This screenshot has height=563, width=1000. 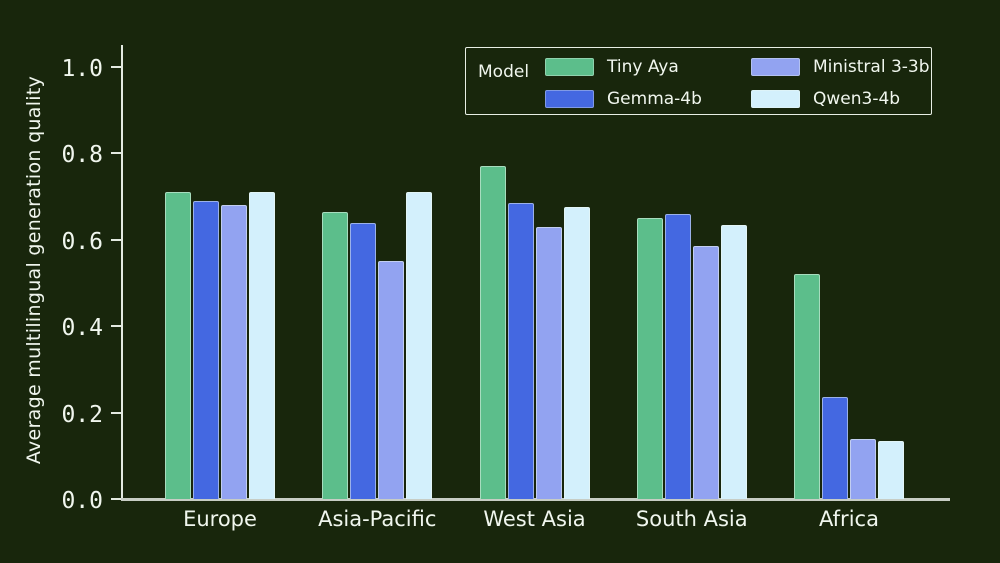 I want to click on x-category-label: South Asia, so click(x=691, y=519).